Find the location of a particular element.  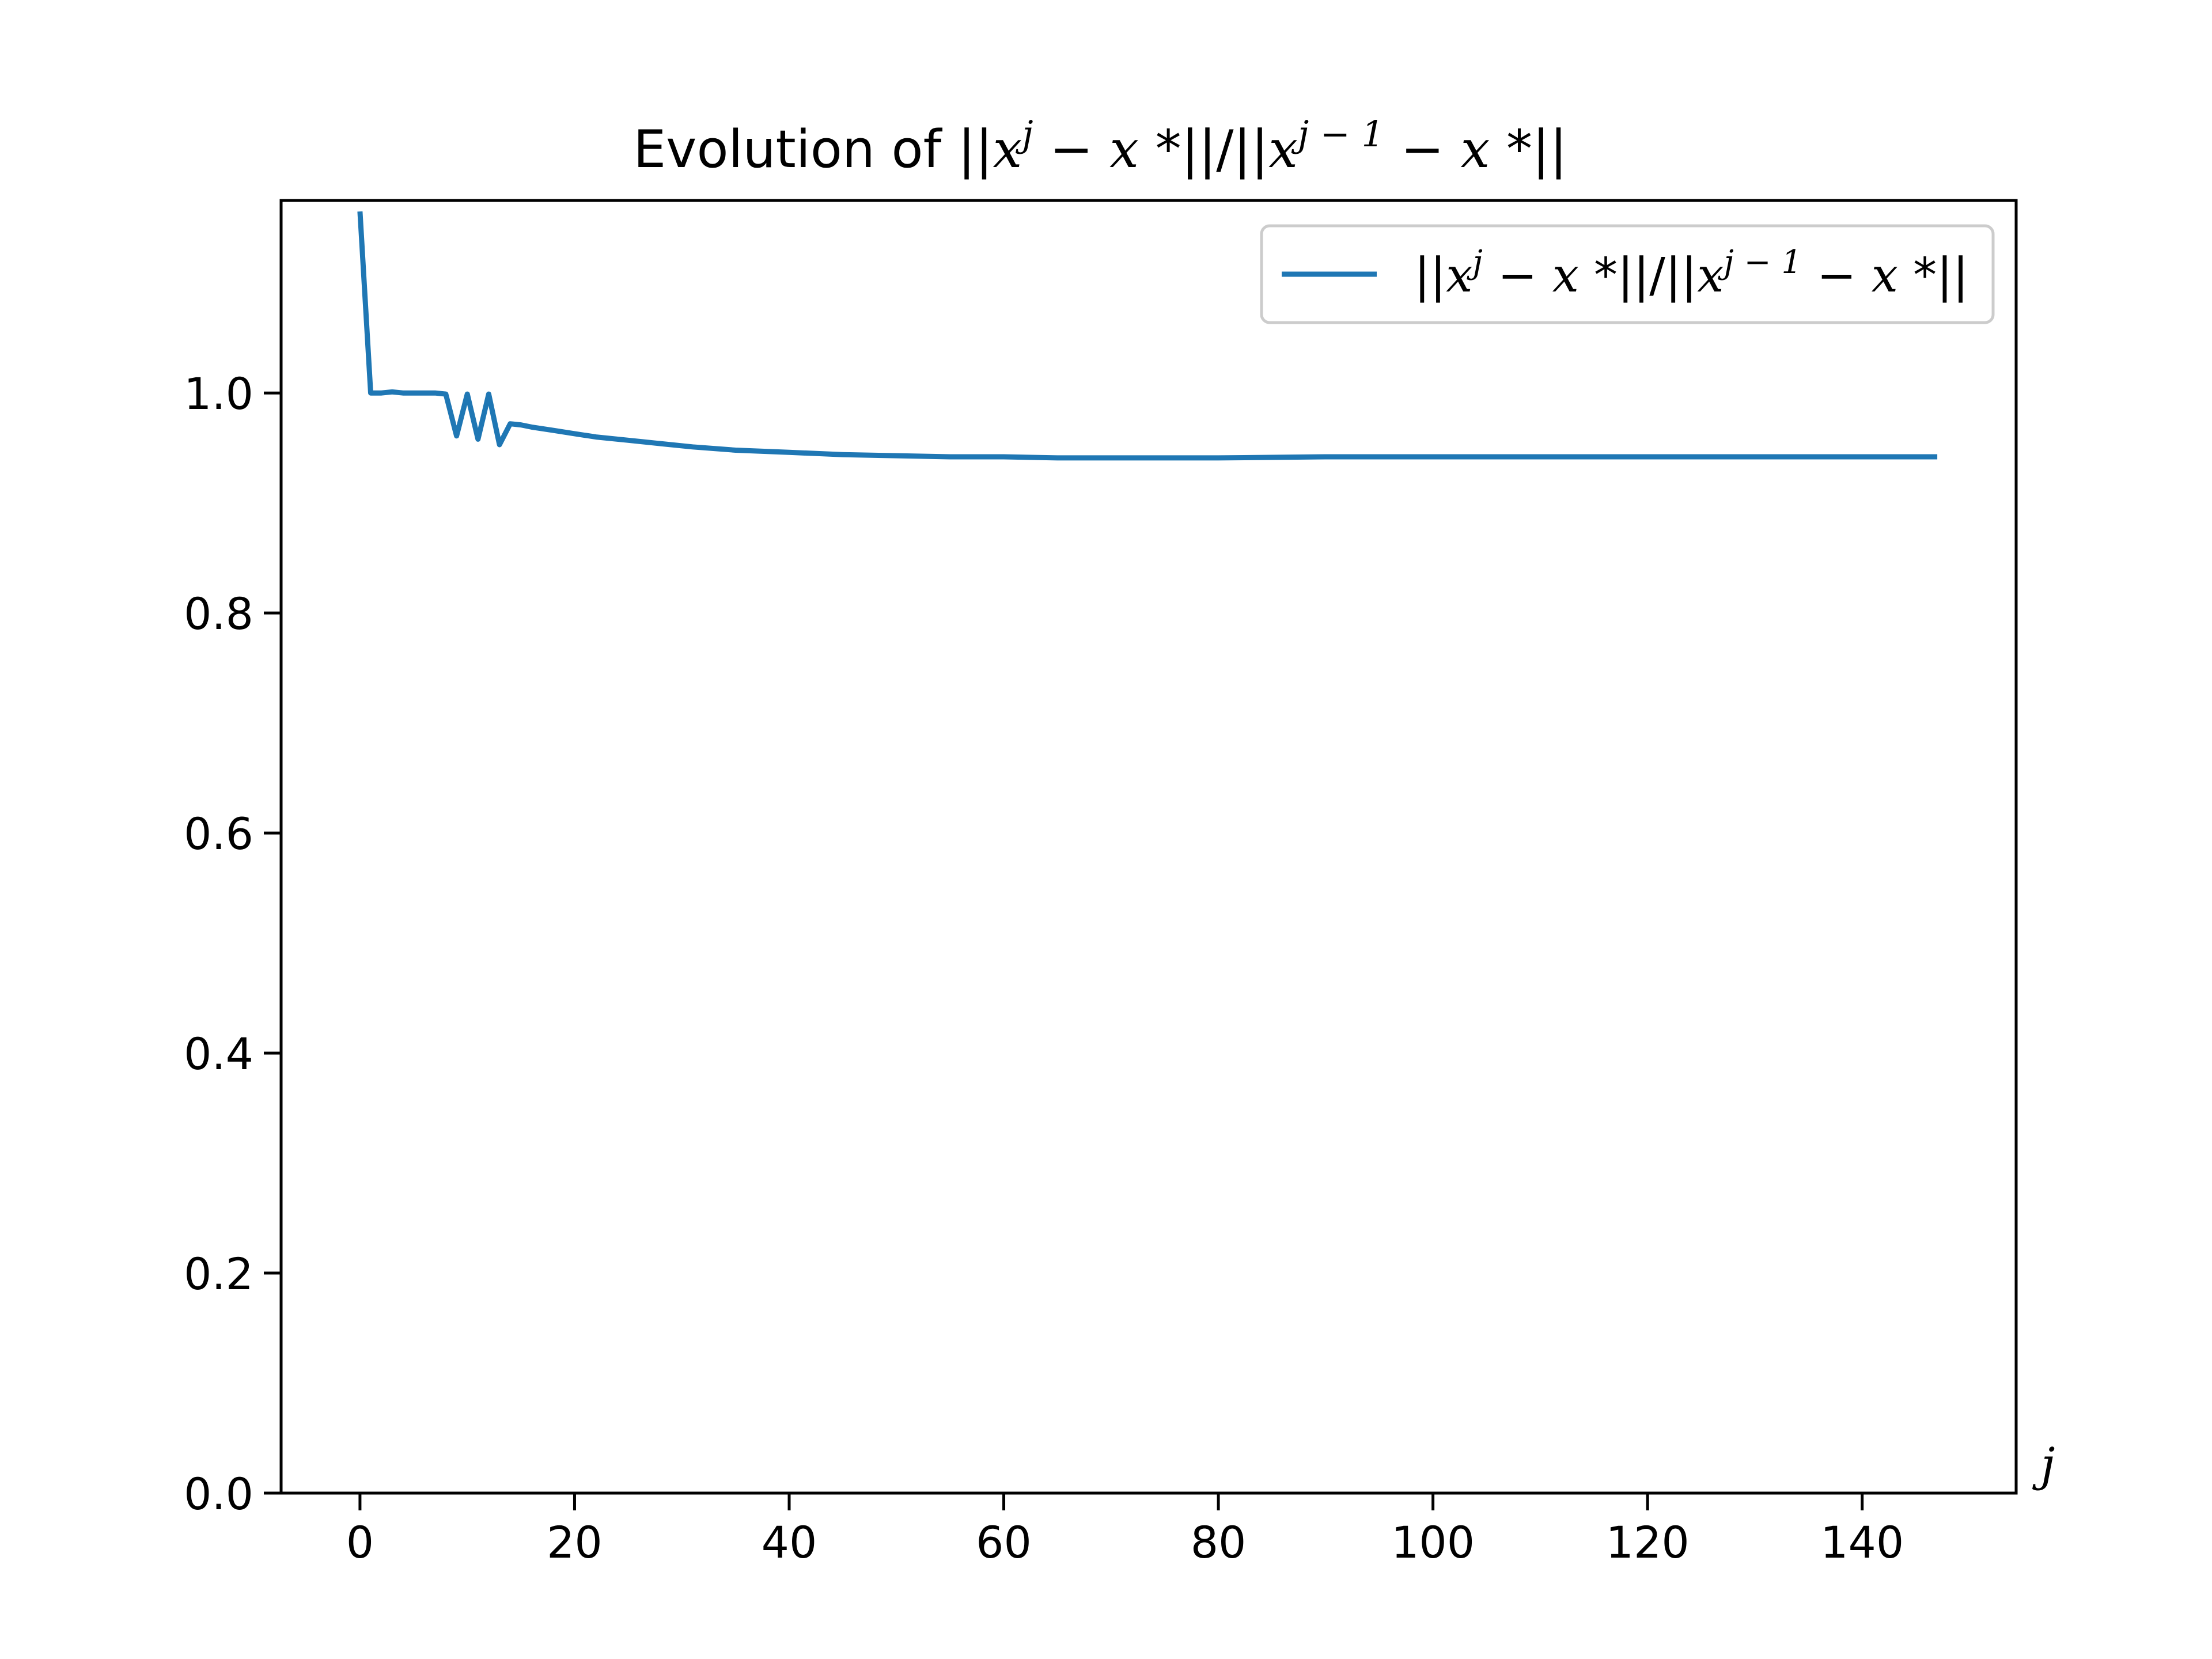

x-tick-label: 40 is located at coordinates (789, 1542).